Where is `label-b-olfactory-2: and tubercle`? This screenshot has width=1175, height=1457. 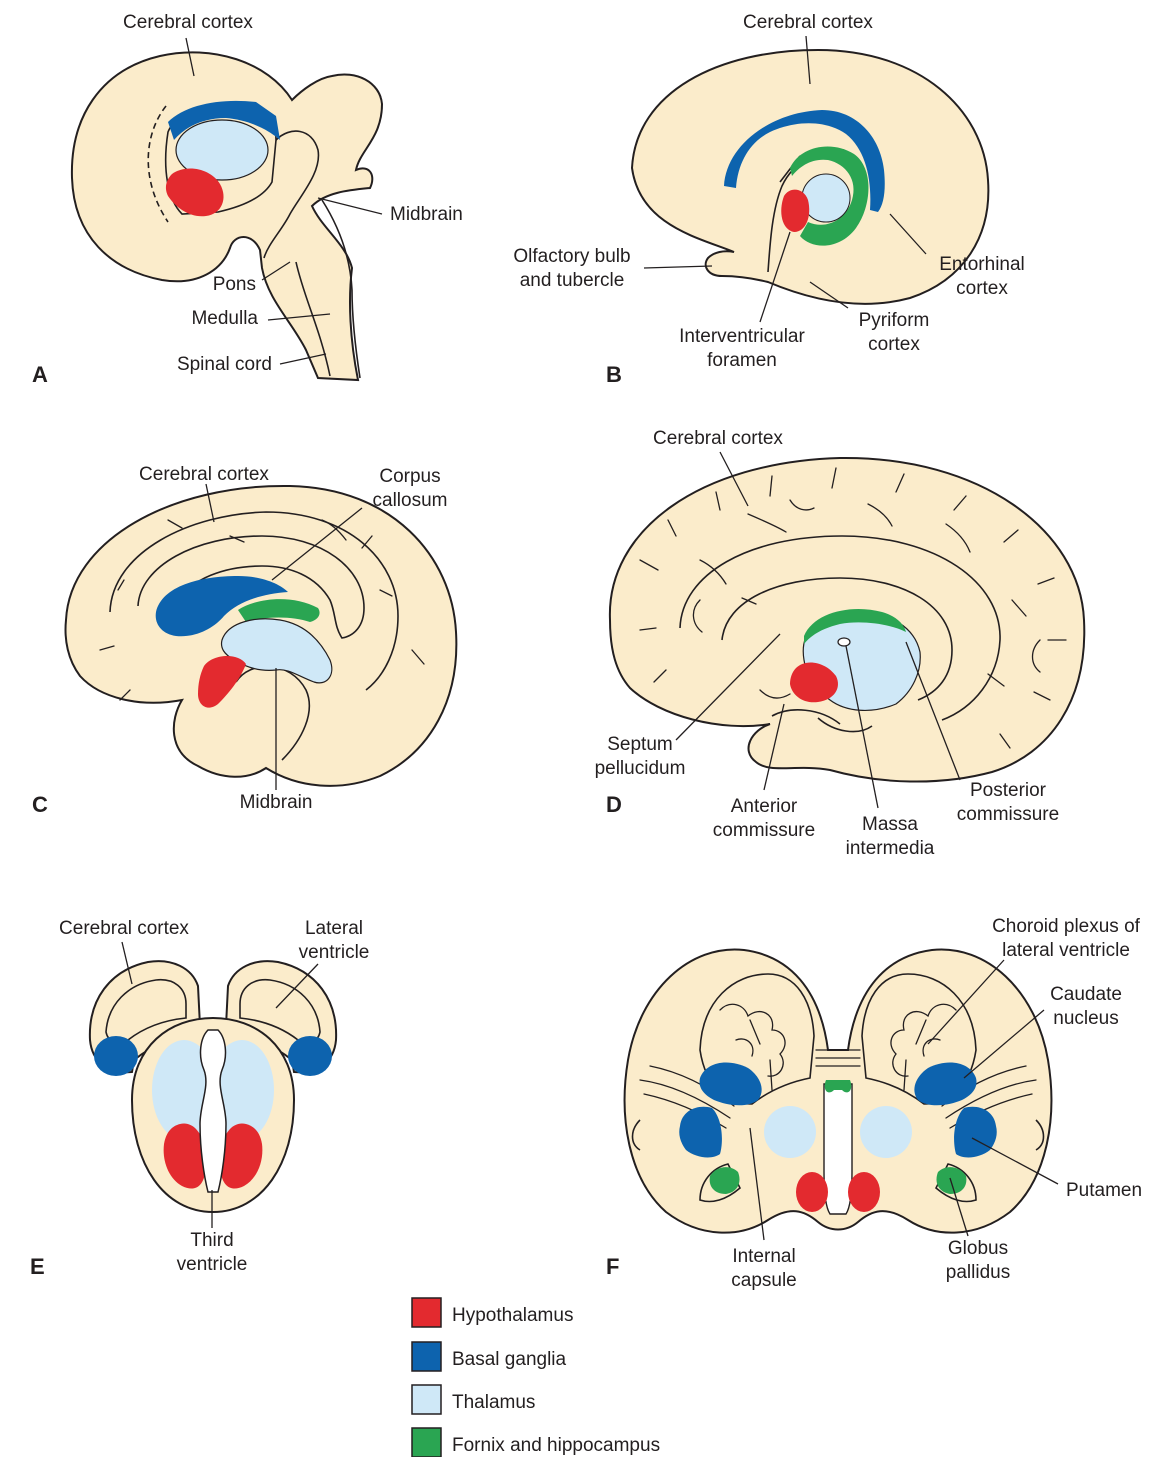 label-b-olfactory-2: and tubercle is located at coordinates (572, 280).